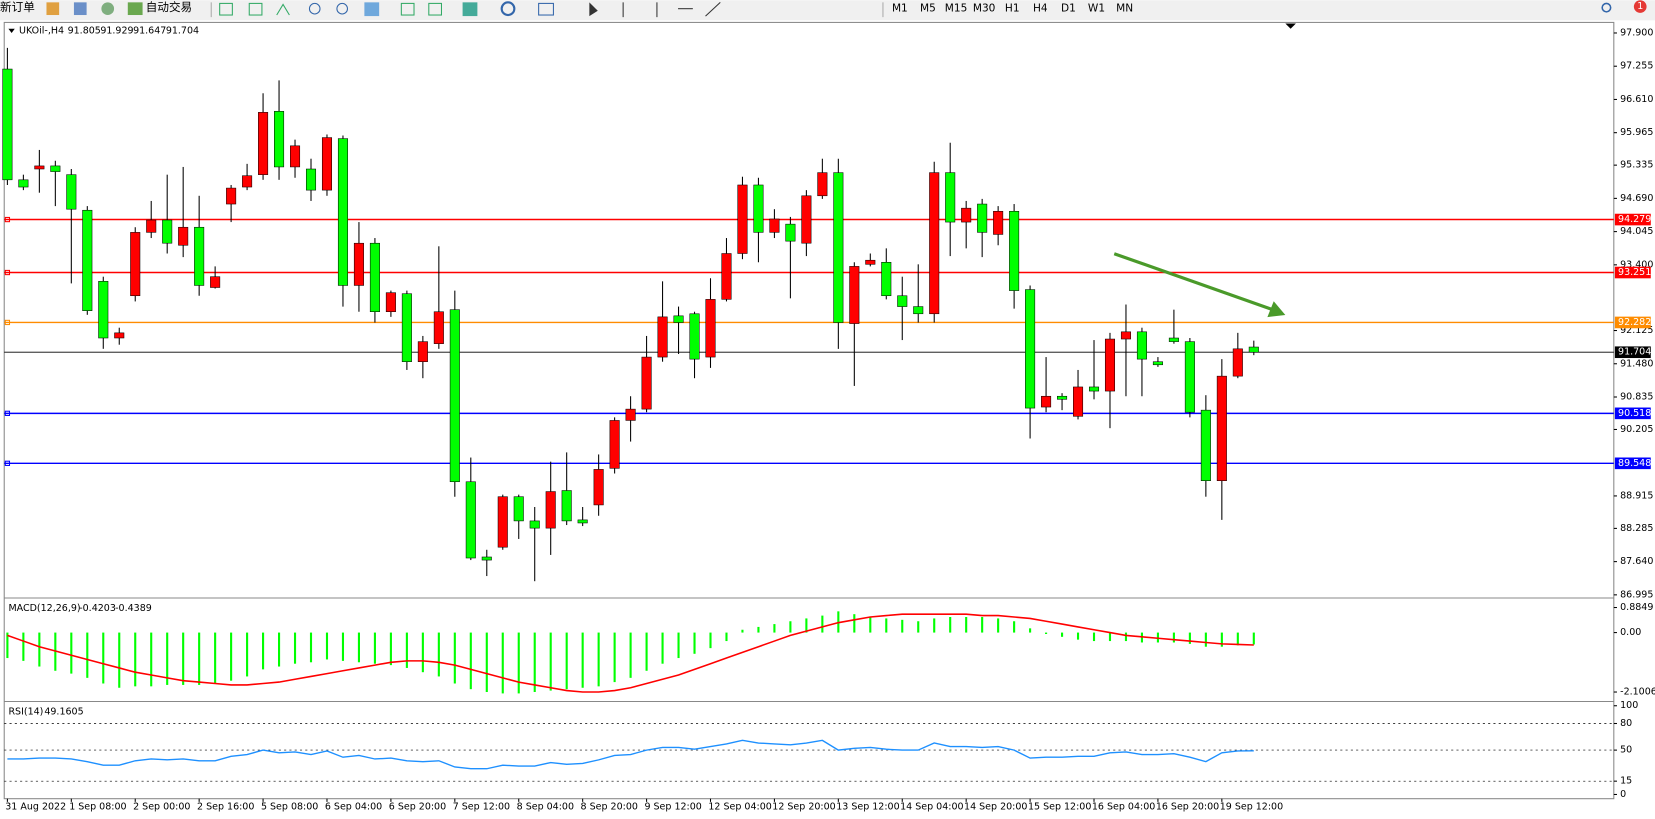 The height and width of the screenshot is (819, 1655). What do you see at coordinates (1626, 781) in the screenshot?
I see `y-tick-label: 15` at bounding box center [1626, 781].